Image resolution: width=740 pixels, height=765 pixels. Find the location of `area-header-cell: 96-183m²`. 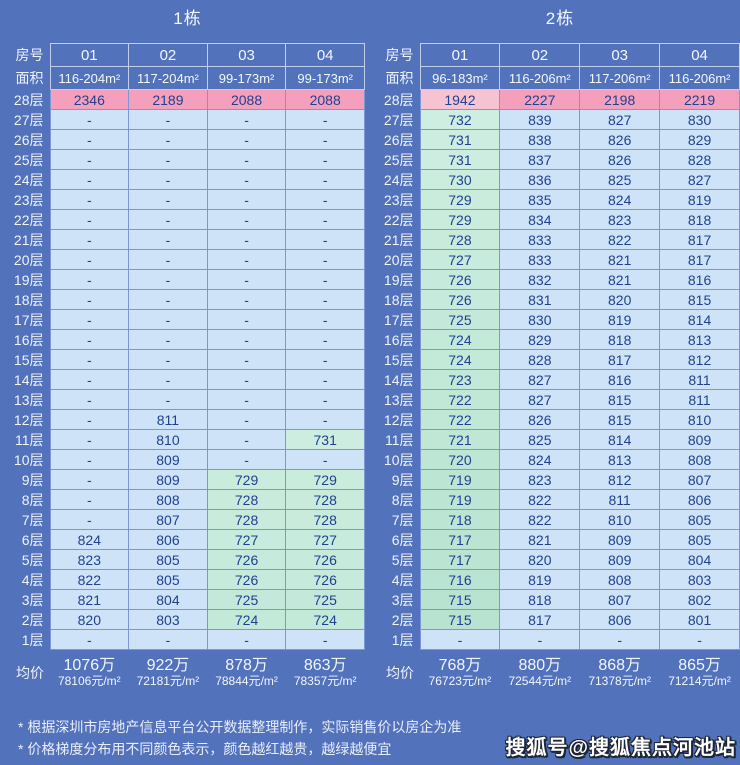

area-header-cell: 96-183m² is located at coordinates (460, 78).